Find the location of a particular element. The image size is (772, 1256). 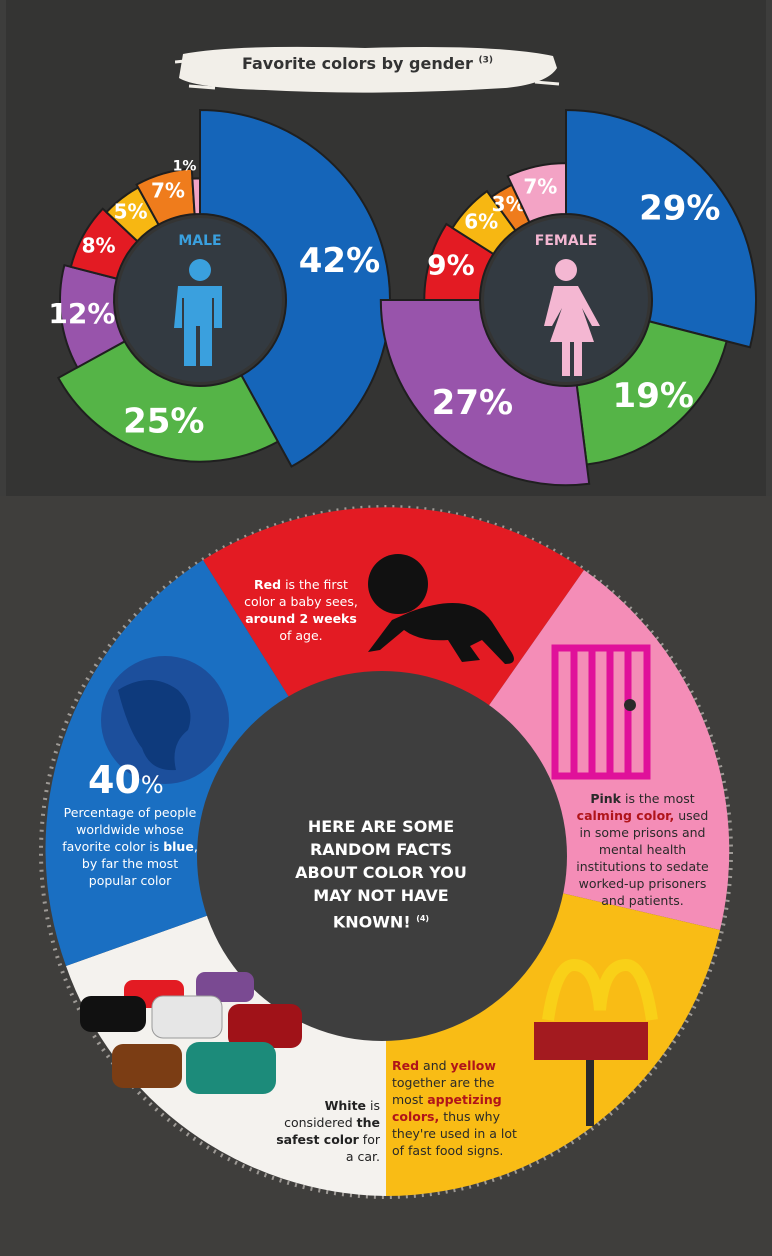

donut-center-label: FEMALE is located at coordinates (566, 241).